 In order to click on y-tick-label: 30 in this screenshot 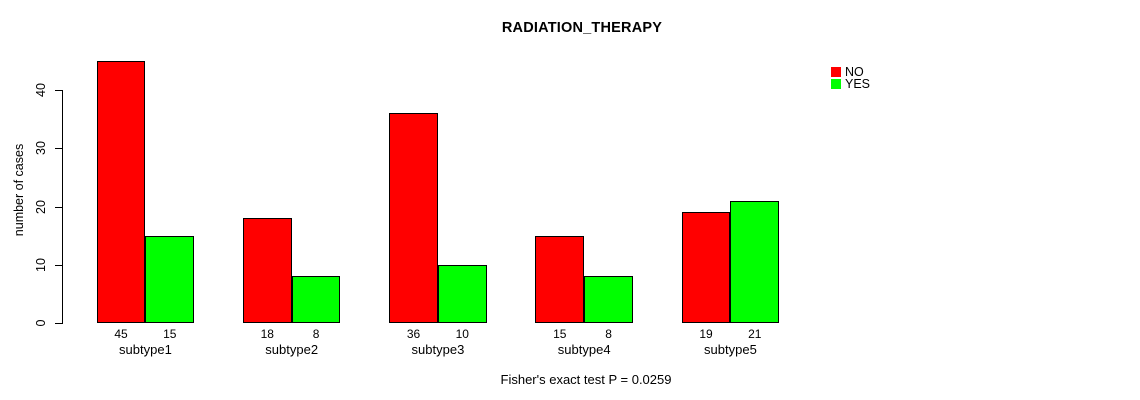, I will do `click(41, 148)`.